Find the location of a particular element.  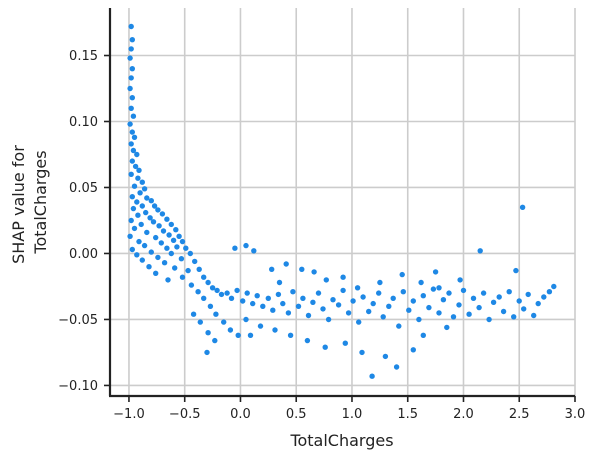

y-tick-label: 0.00 is located at coordinates (83, 254).